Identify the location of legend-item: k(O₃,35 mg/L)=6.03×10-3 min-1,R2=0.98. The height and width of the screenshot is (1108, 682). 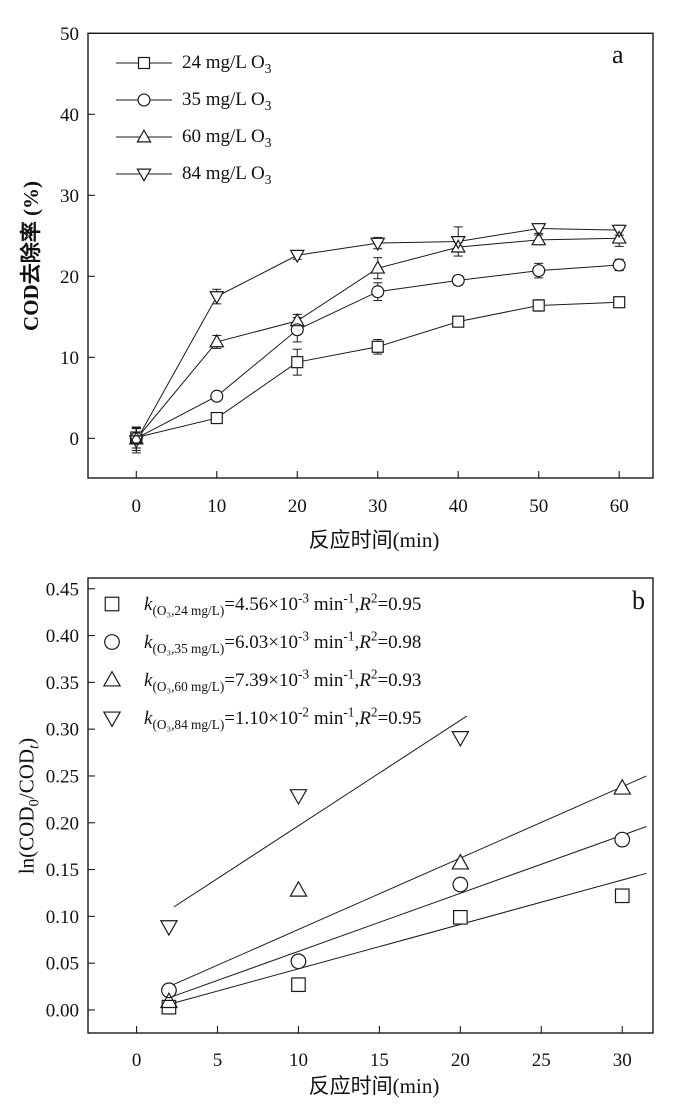
(260, 642).